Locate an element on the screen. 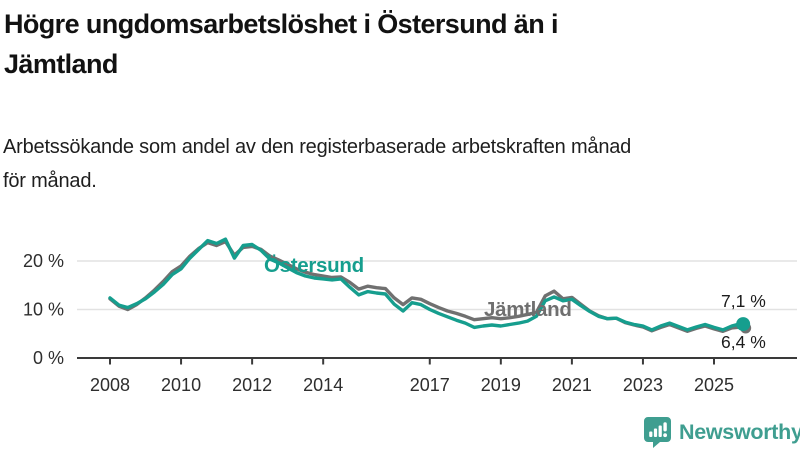 The image size is (800, 450). x-axis-label: 2019 is located at coordinates (501, 385).